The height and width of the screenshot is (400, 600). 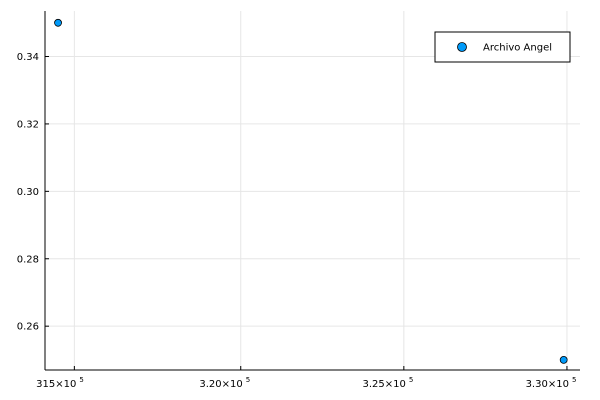 I want to click on x-tick-mantissa: 3.20×10, so click(x=220, y=384).